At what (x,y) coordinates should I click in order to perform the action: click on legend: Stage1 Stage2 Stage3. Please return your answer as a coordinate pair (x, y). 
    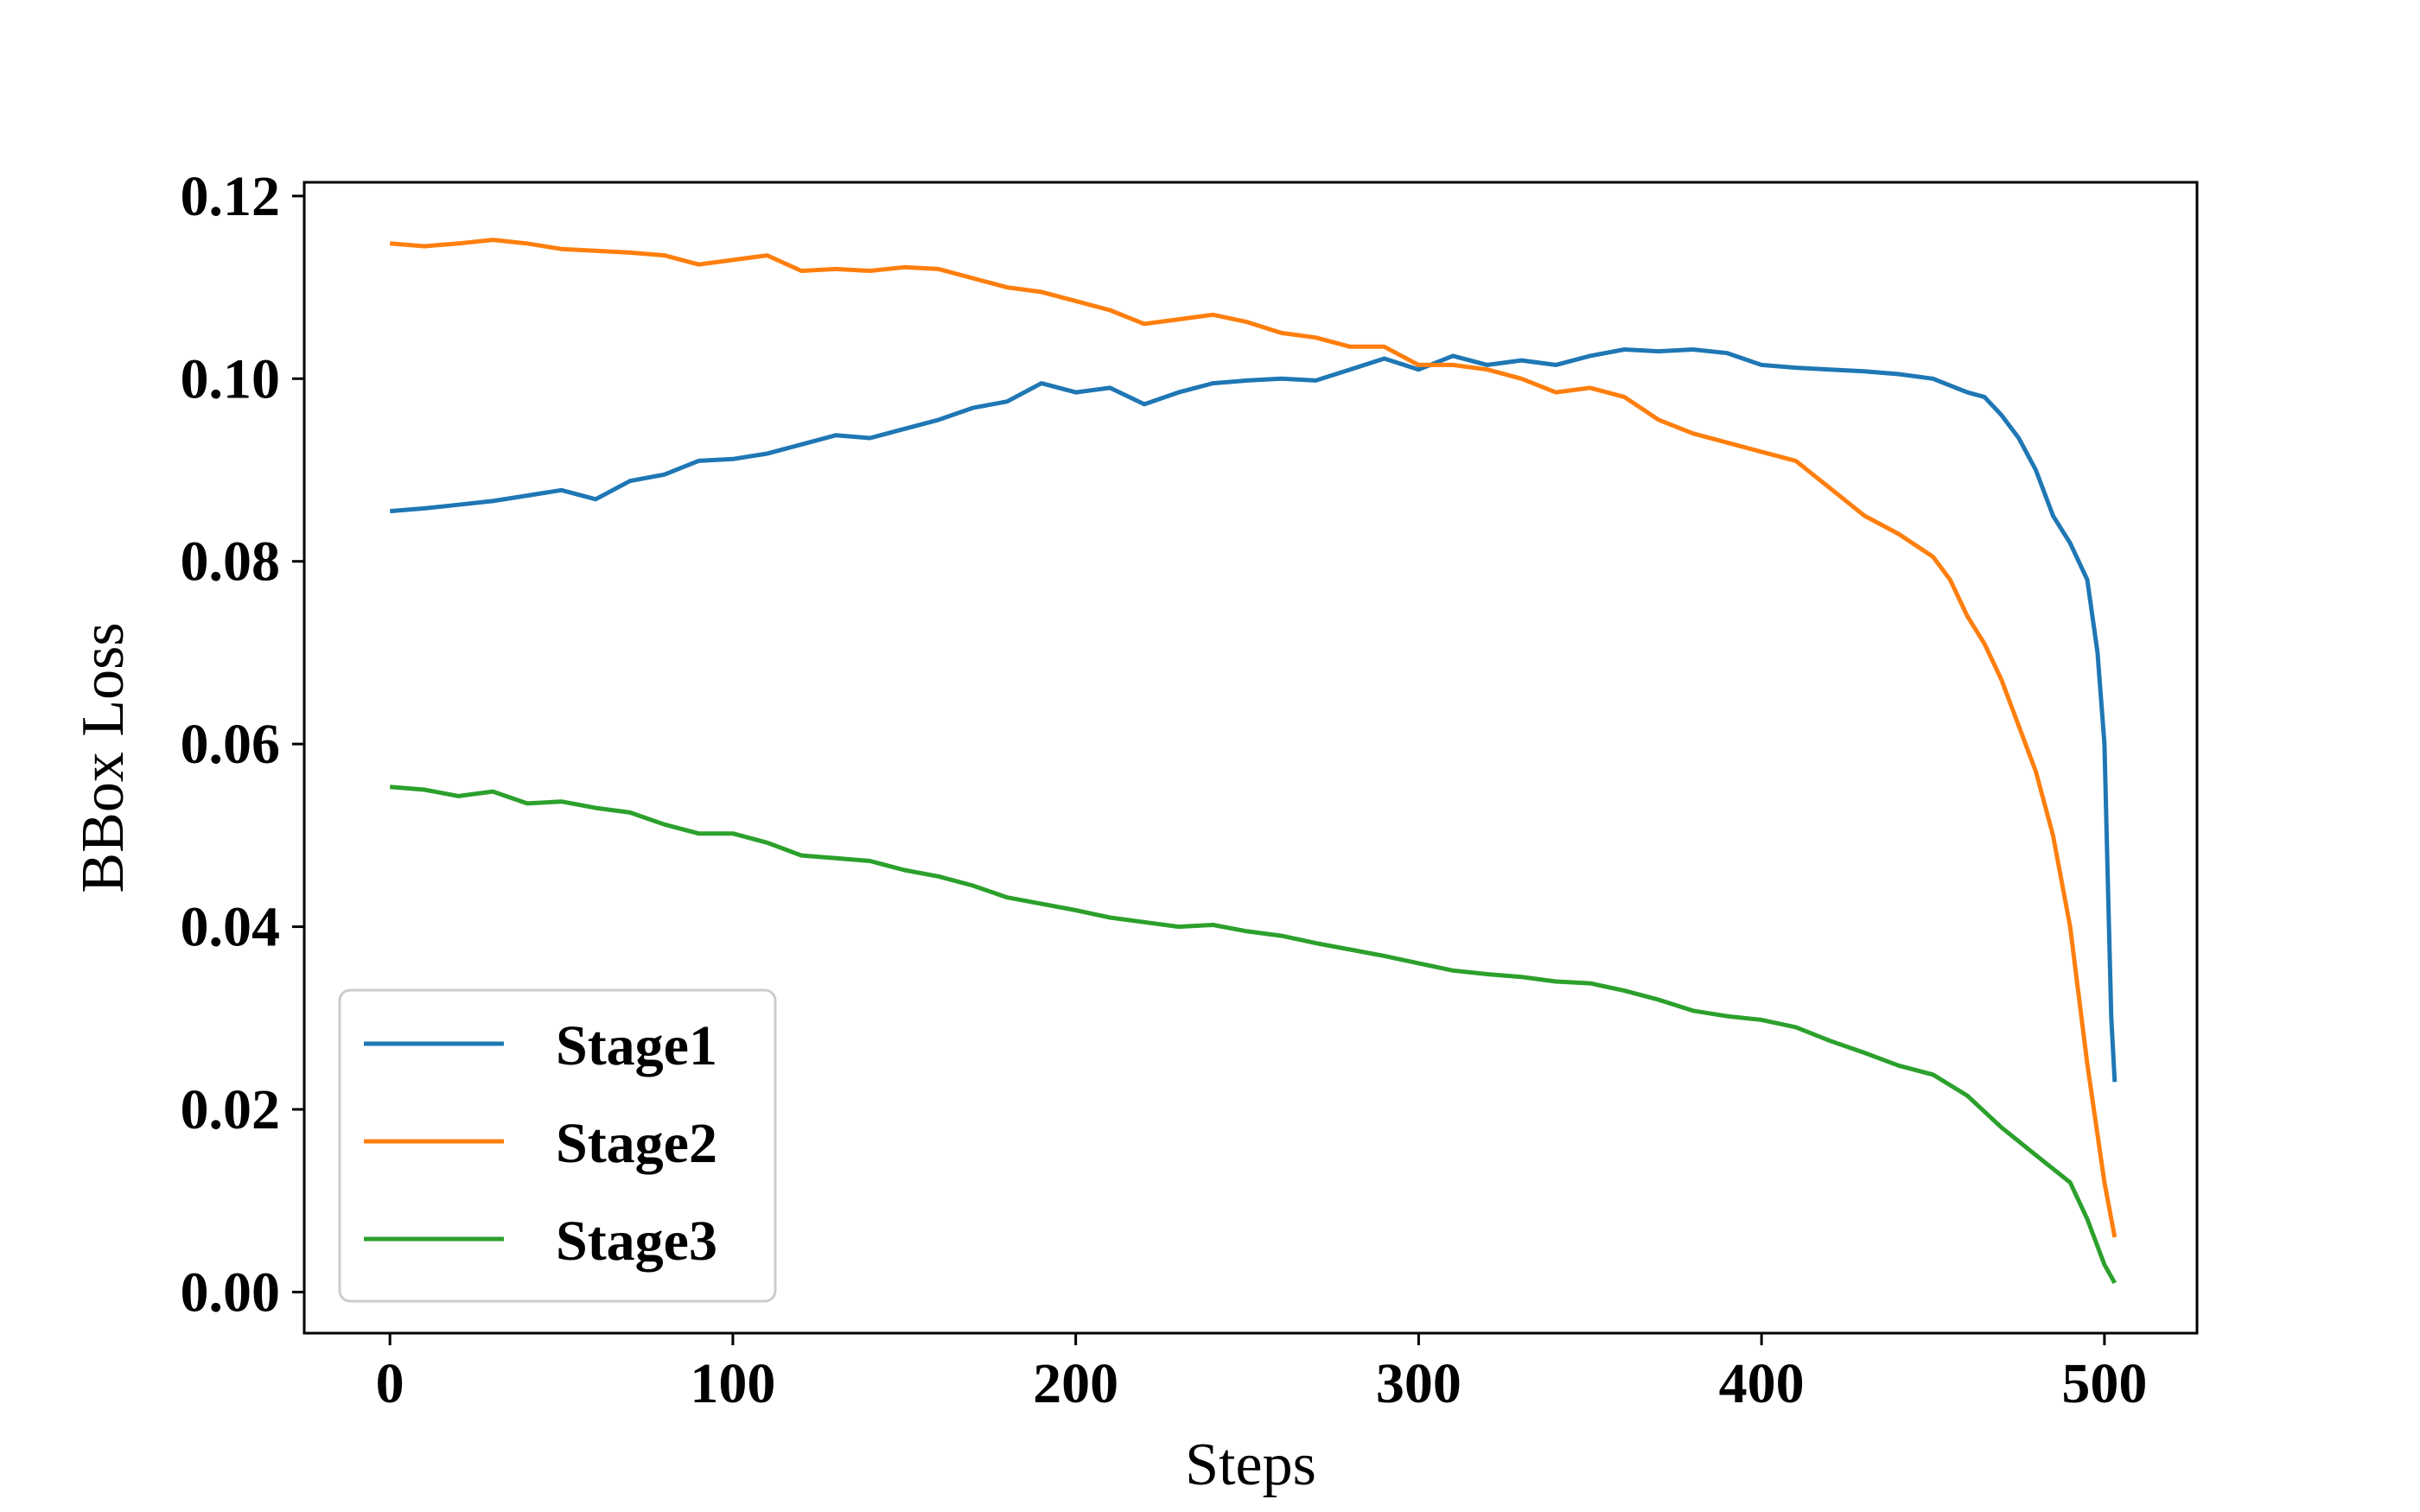
    Looking at the image, I should click on (557, 1145).